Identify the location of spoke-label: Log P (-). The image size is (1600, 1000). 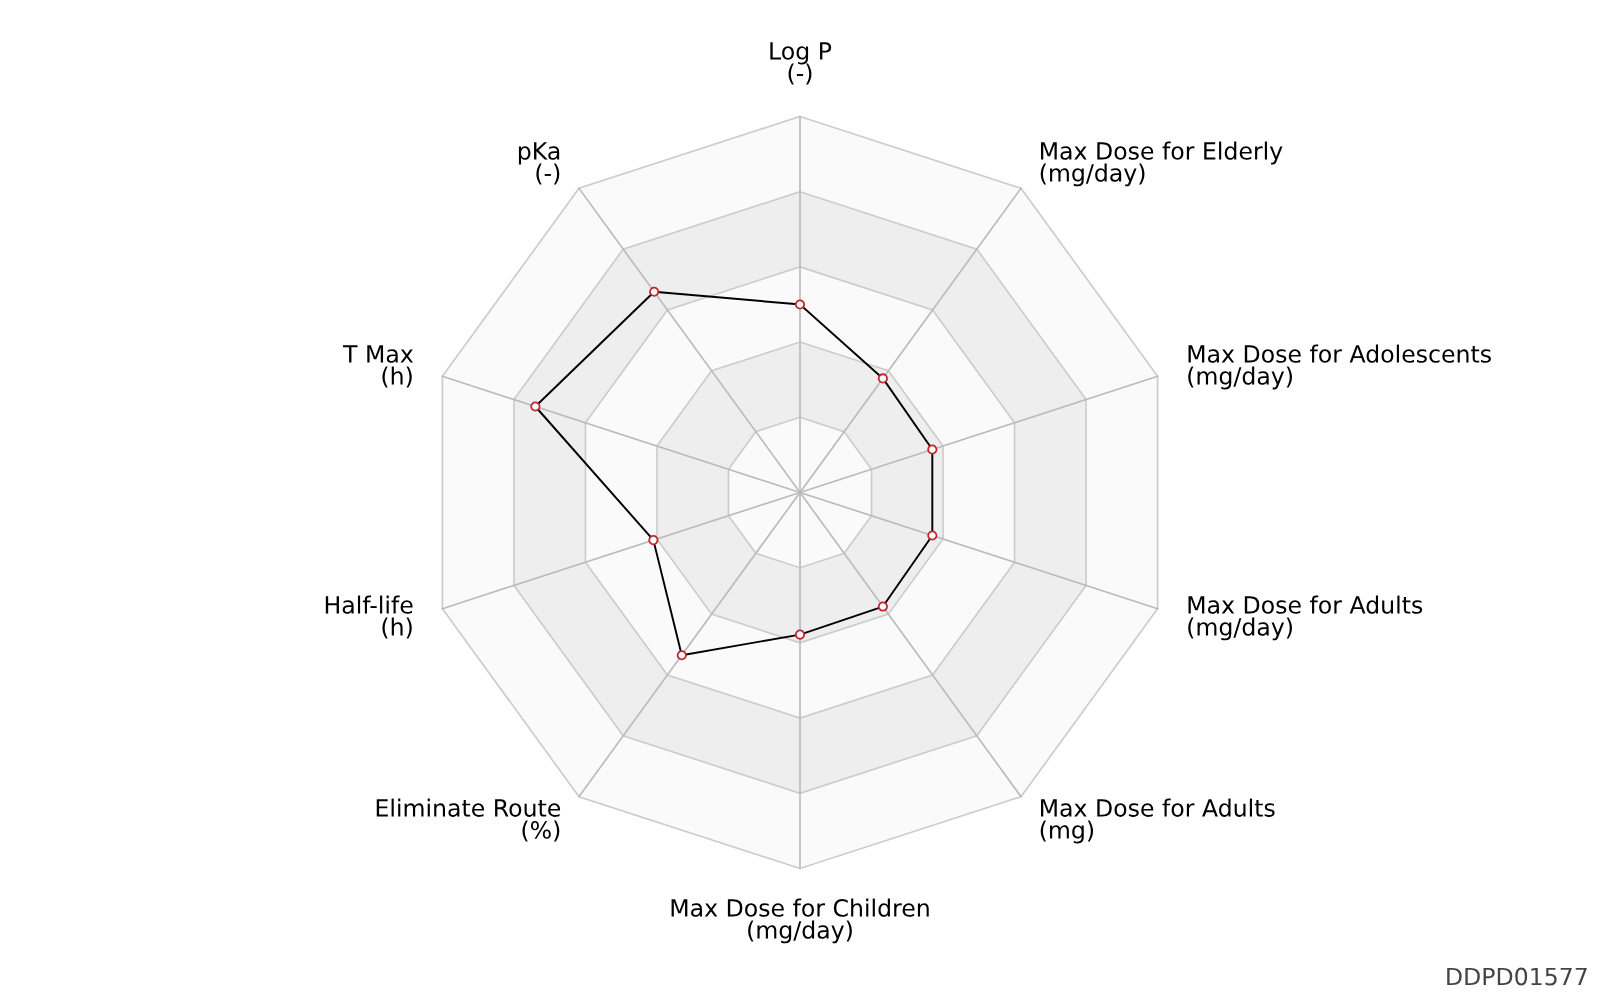
(801, 63).